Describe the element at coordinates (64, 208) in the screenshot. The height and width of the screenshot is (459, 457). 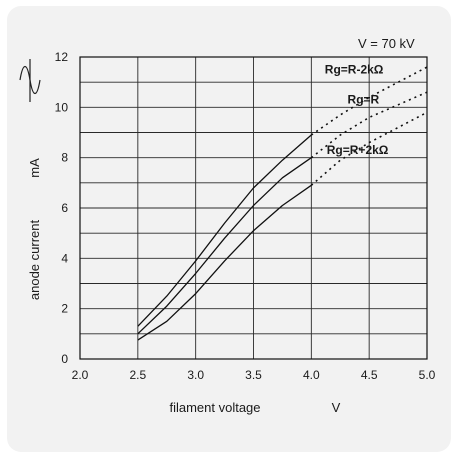
I see `y-tick-label: 6` at that location.